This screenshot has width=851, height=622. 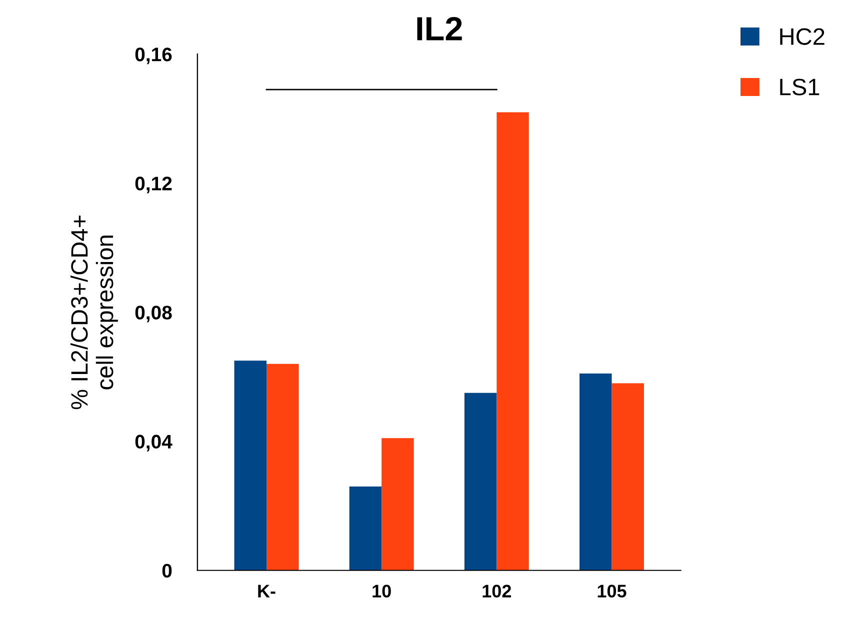 I want to click on x-tick-label: 102, so click(x=496, y=591).